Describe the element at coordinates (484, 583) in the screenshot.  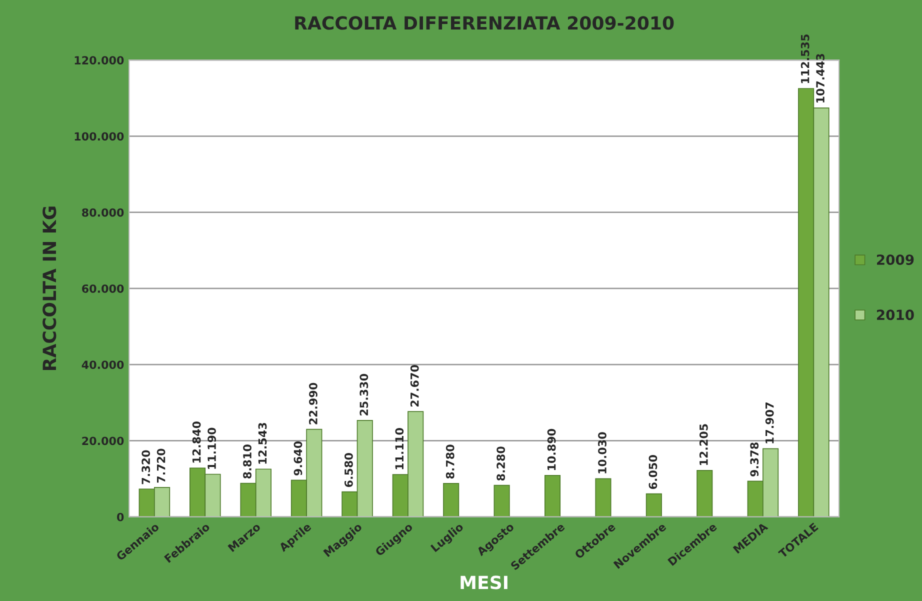
I see `x-axis-title: MESI` at that location.